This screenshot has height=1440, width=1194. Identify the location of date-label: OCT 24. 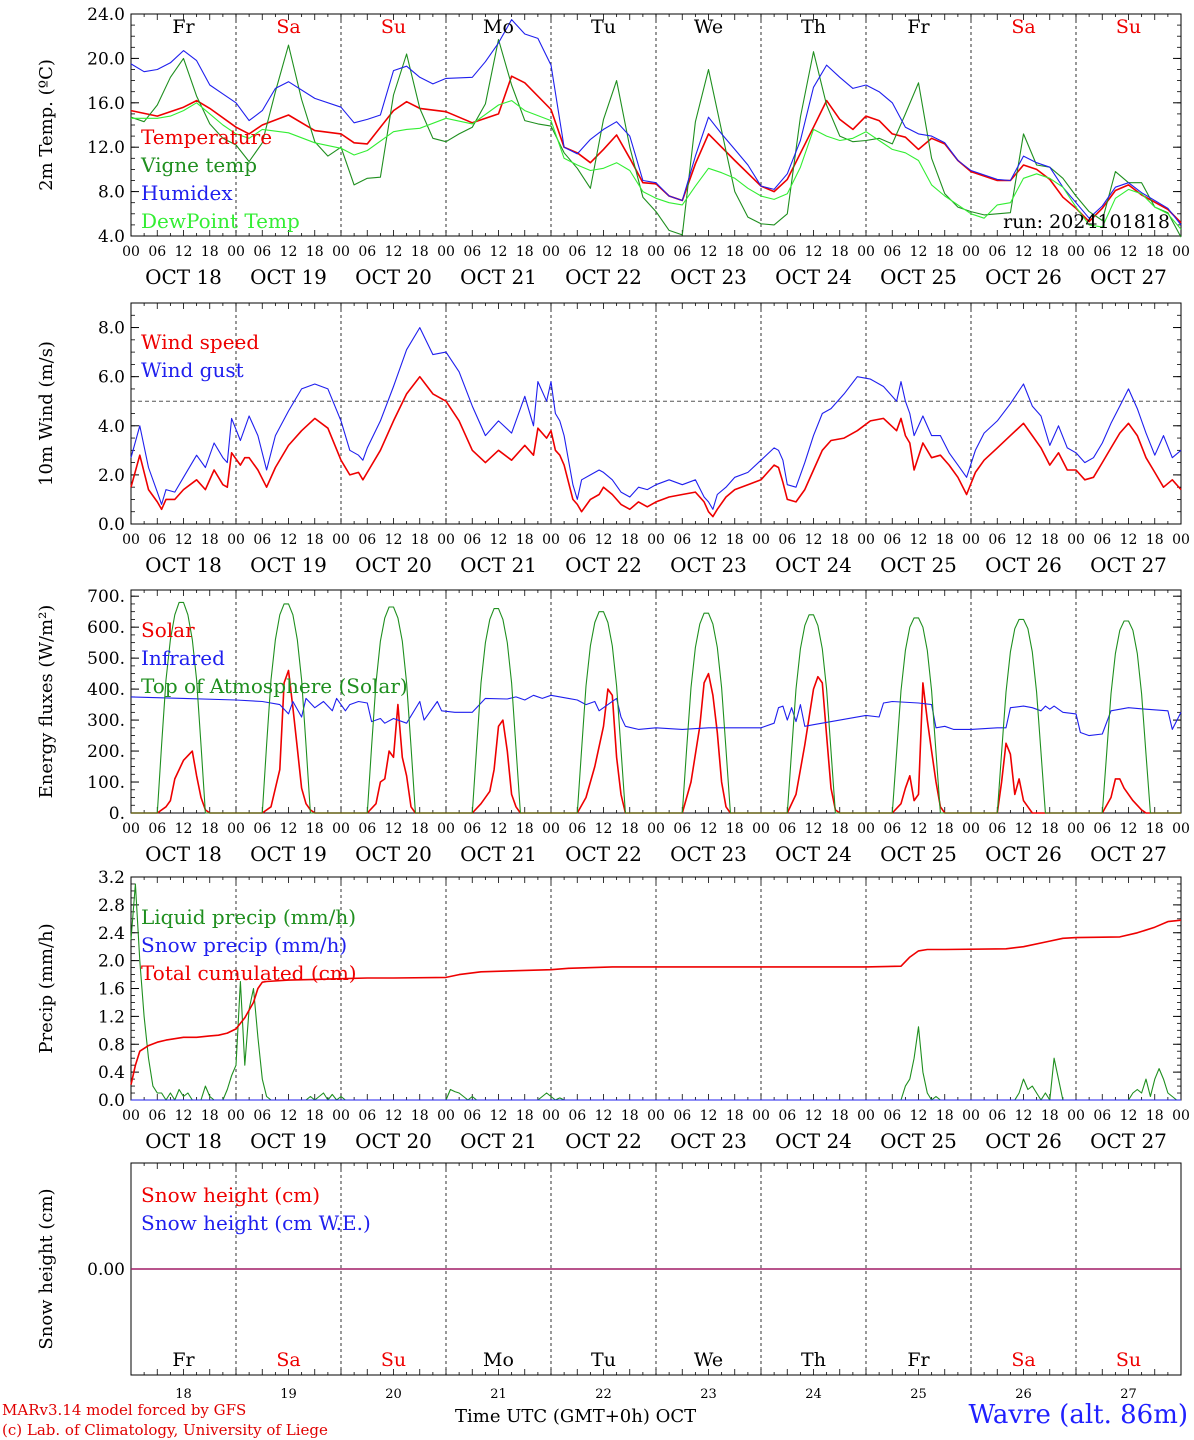
(813, 854).